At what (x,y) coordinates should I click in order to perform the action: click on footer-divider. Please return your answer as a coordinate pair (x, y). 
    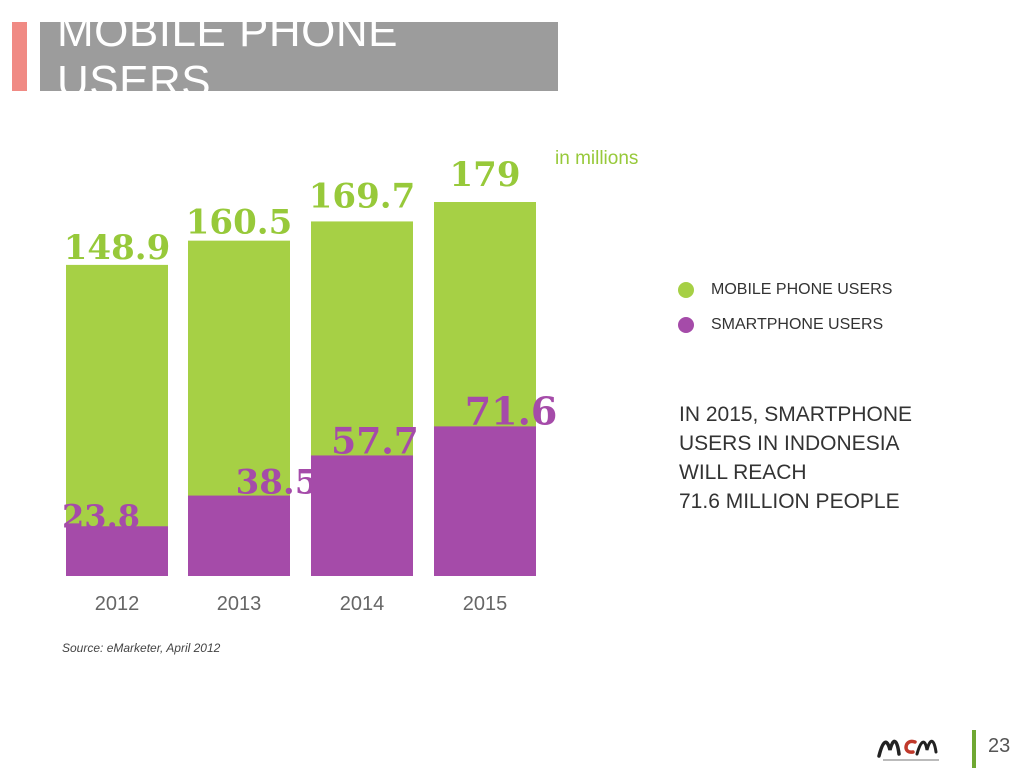
    Looking at the image, I should click on (974, 749).